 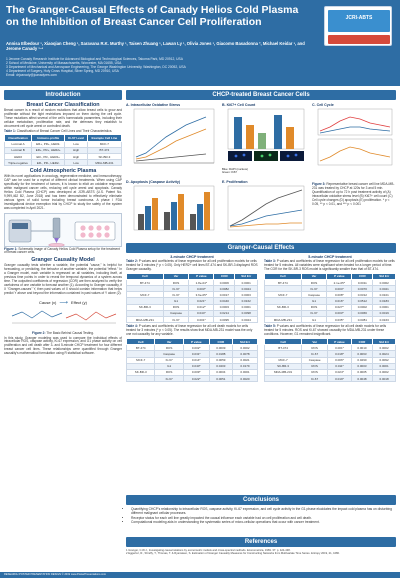 I want to click on panel-c: C. Cell Cycle, so click(x=354, y=140).